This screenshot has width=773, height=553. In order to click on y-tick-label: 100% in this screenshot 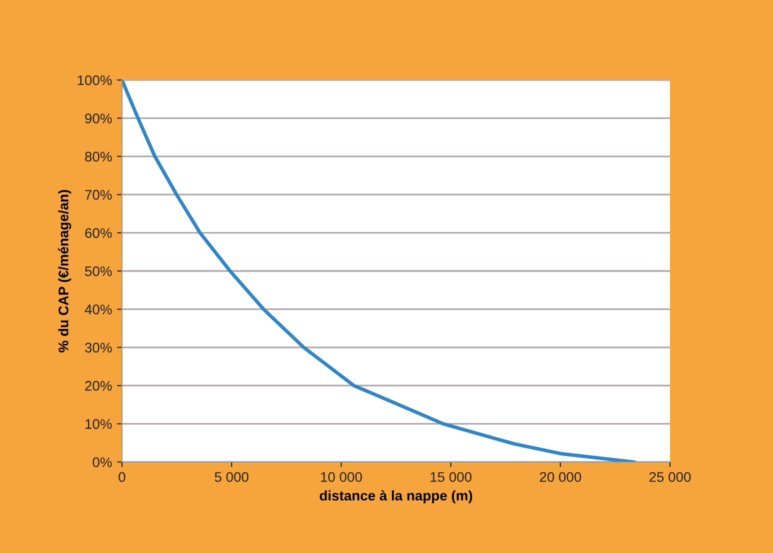, I will do `click(95, 80)`.